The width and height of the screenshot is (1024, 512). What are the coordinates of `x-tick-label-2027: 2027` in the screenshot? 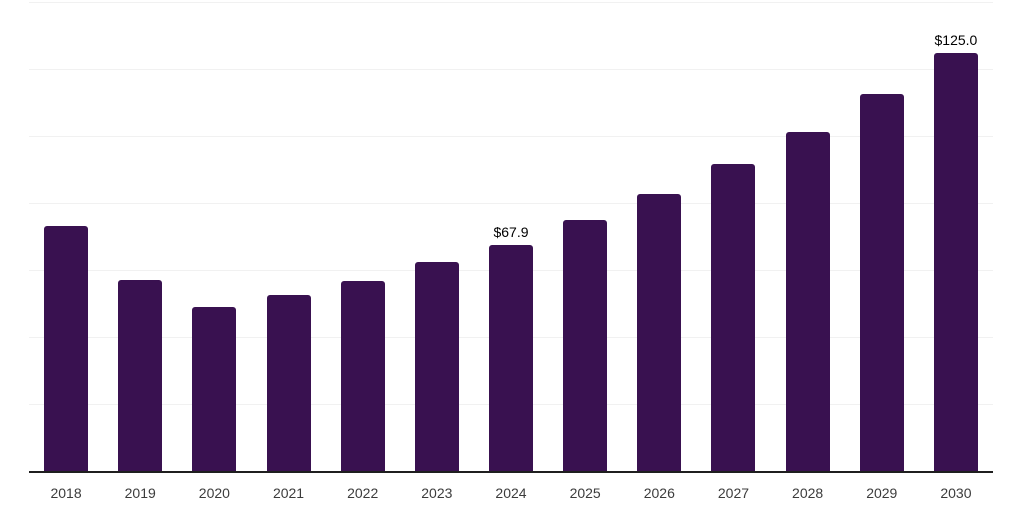 It's located at (733, 493).